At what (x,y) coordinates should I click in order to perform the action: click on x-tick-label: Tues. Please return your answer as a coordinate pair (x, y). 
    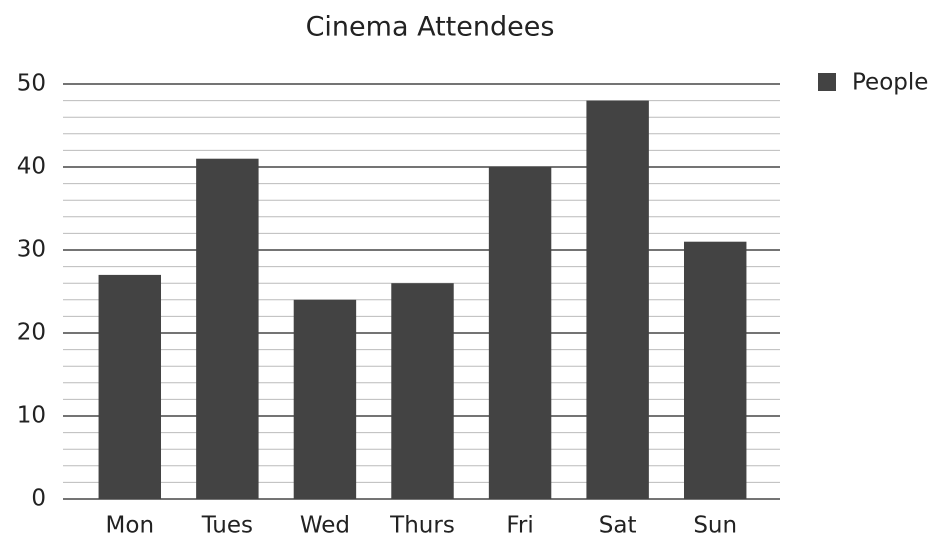
    Looking at the image, I should click on (227, 525).